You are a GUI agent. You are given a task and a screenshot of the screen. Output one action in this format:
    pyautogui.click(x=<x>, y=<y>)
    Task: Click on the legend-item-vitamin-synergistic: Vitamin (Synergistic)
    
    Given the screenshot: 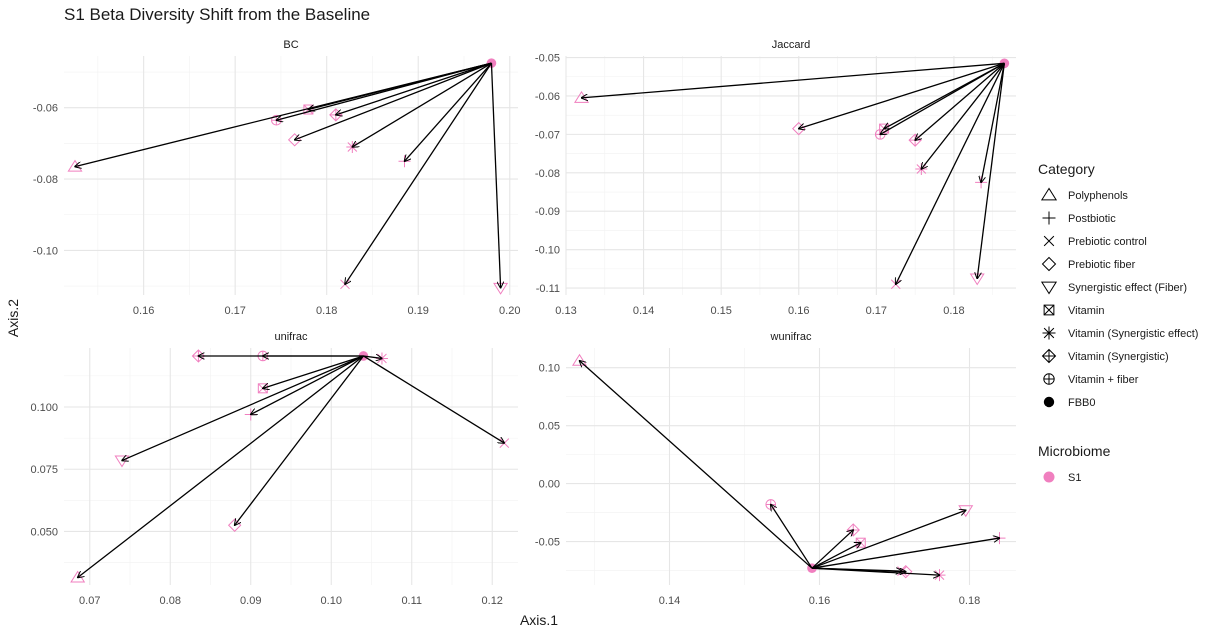 What is the action you would take?
    pyautogui.click(x=1105, y=356)
    